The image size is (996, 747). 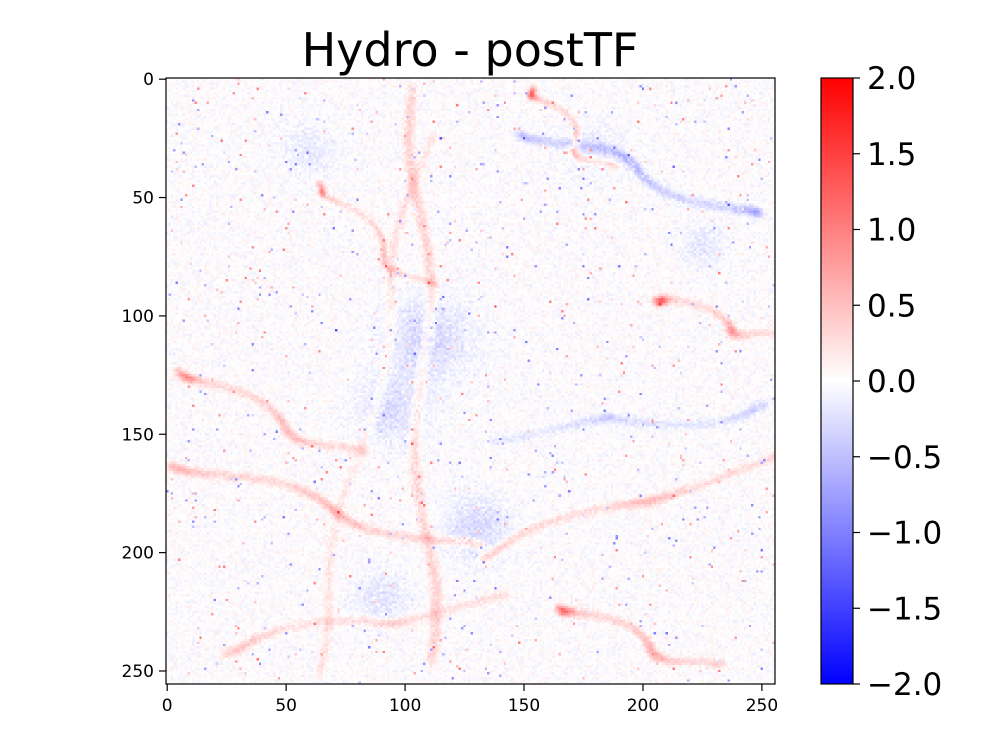 What do you see at coordinates (524, 706) in the screenshot?
I see `x-tick-label: 150` at bounding box center [524, 706].